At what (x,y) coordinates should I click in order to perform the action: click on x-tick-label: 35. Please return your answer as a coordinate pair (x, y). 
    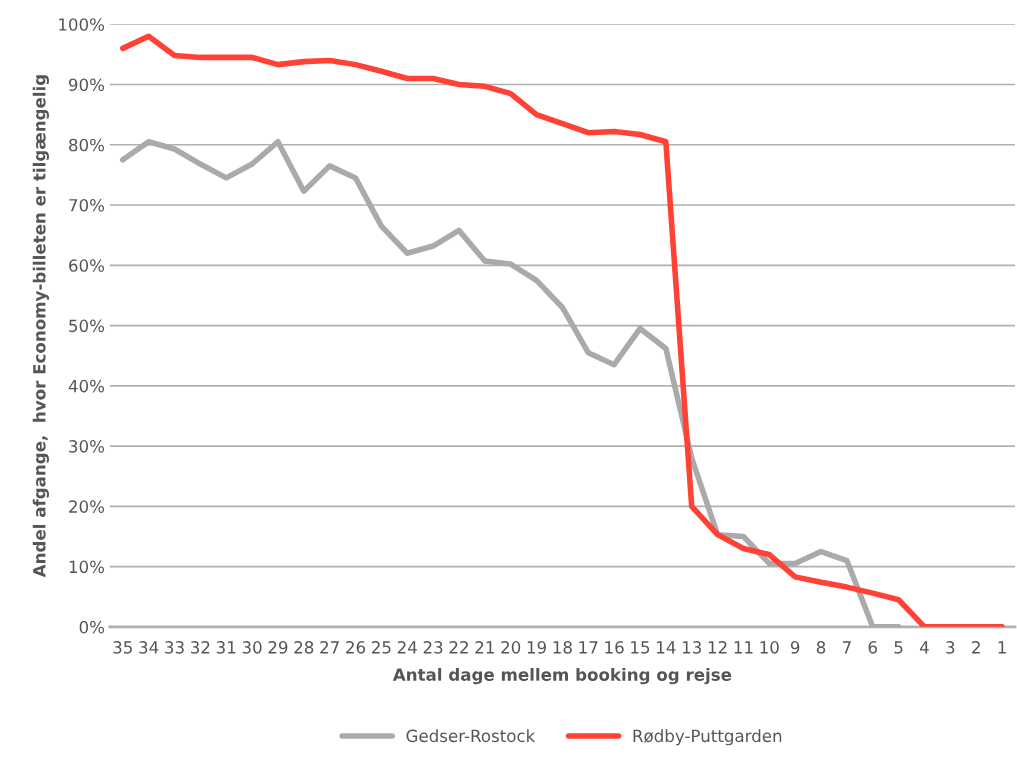
    Looking at the image, I should click on (122, 647).